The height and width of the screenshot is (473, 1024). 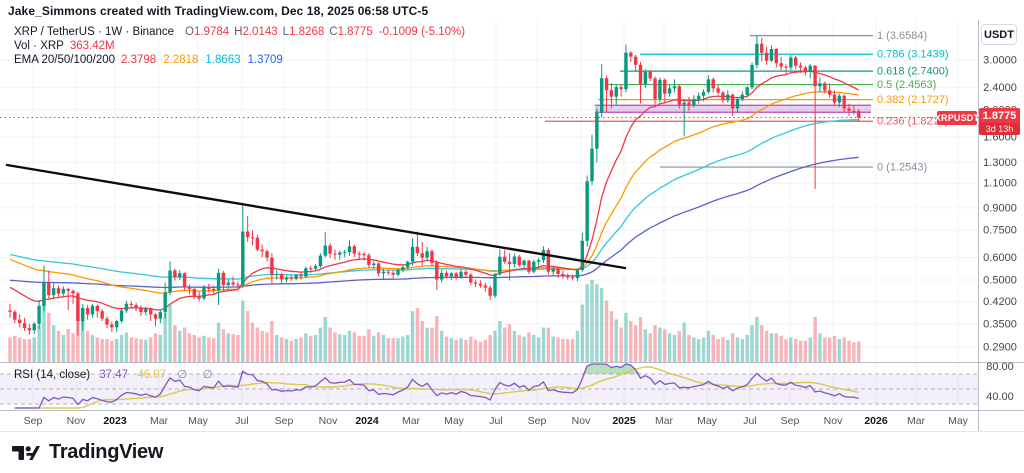 What do you see at coordinates (624, 421) in the screenshot?
I see `svg-text: 2025` at bounding box center [624, 421].